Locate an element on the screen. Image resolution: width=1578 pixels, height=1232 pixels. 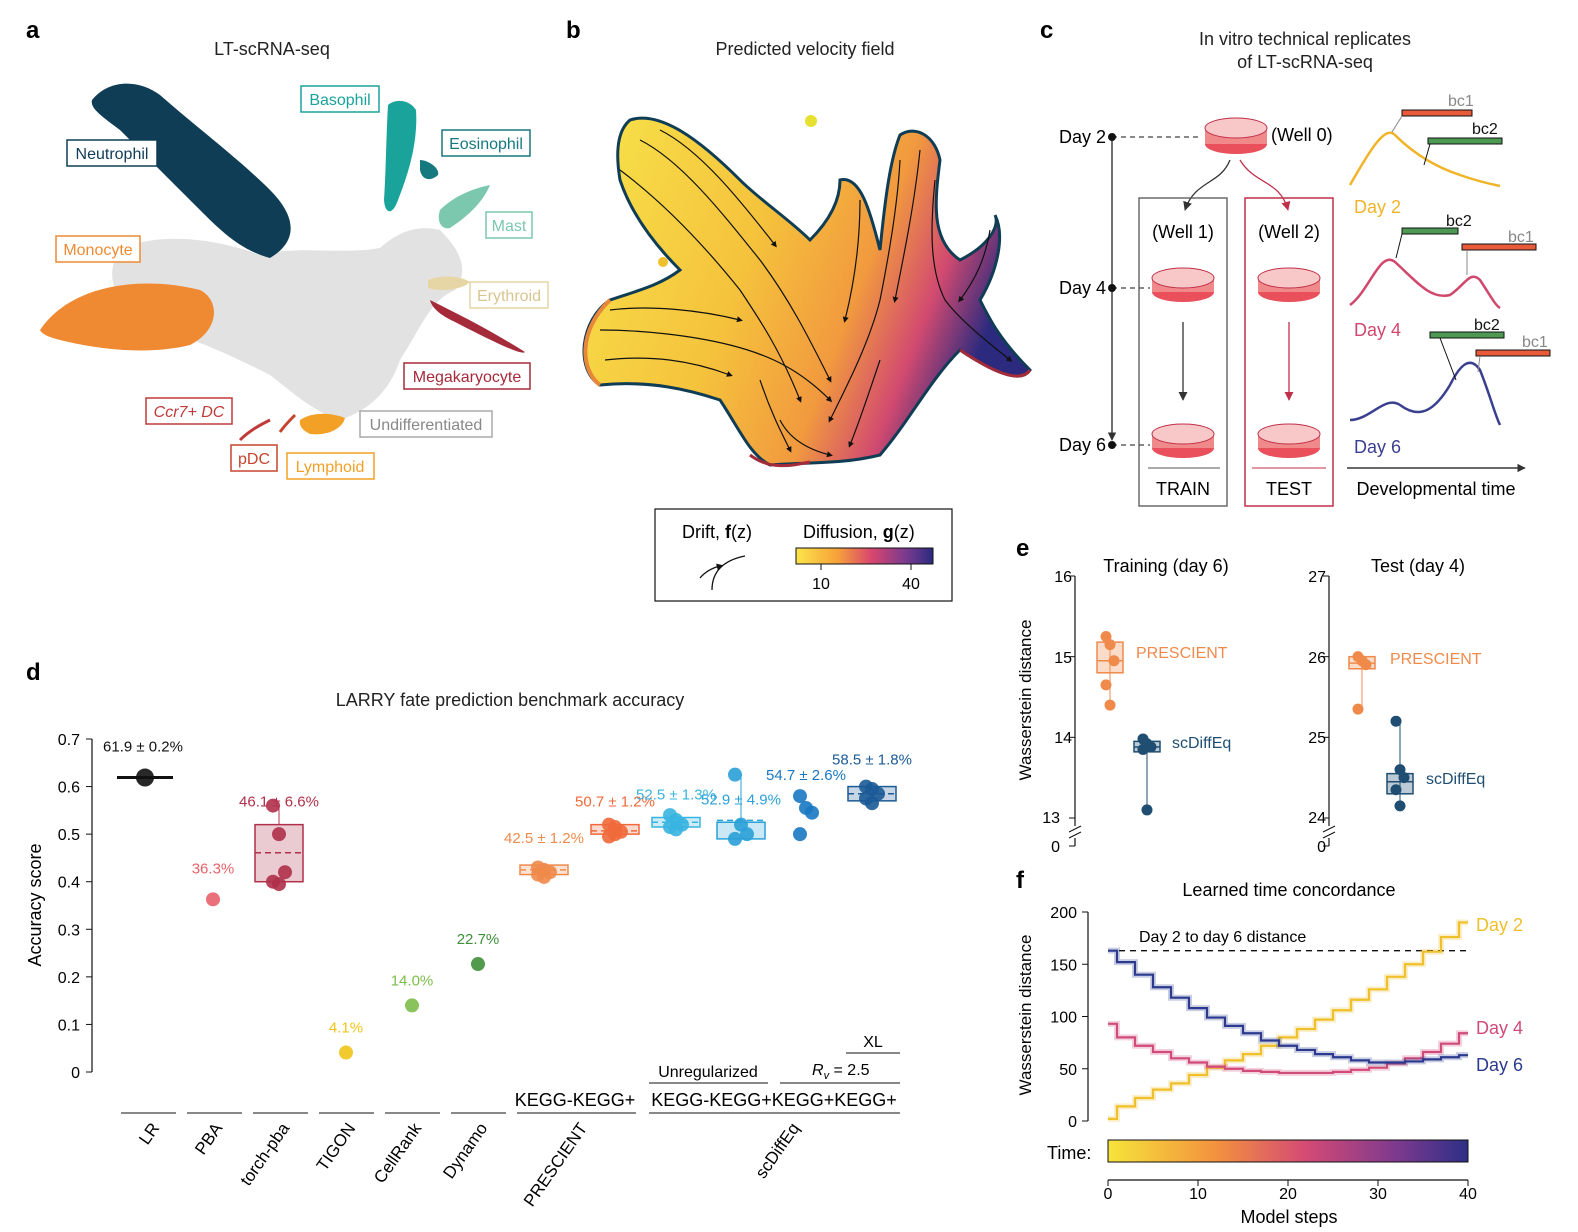
method-label-pba: PBA is located at coordinates (208, 1138).